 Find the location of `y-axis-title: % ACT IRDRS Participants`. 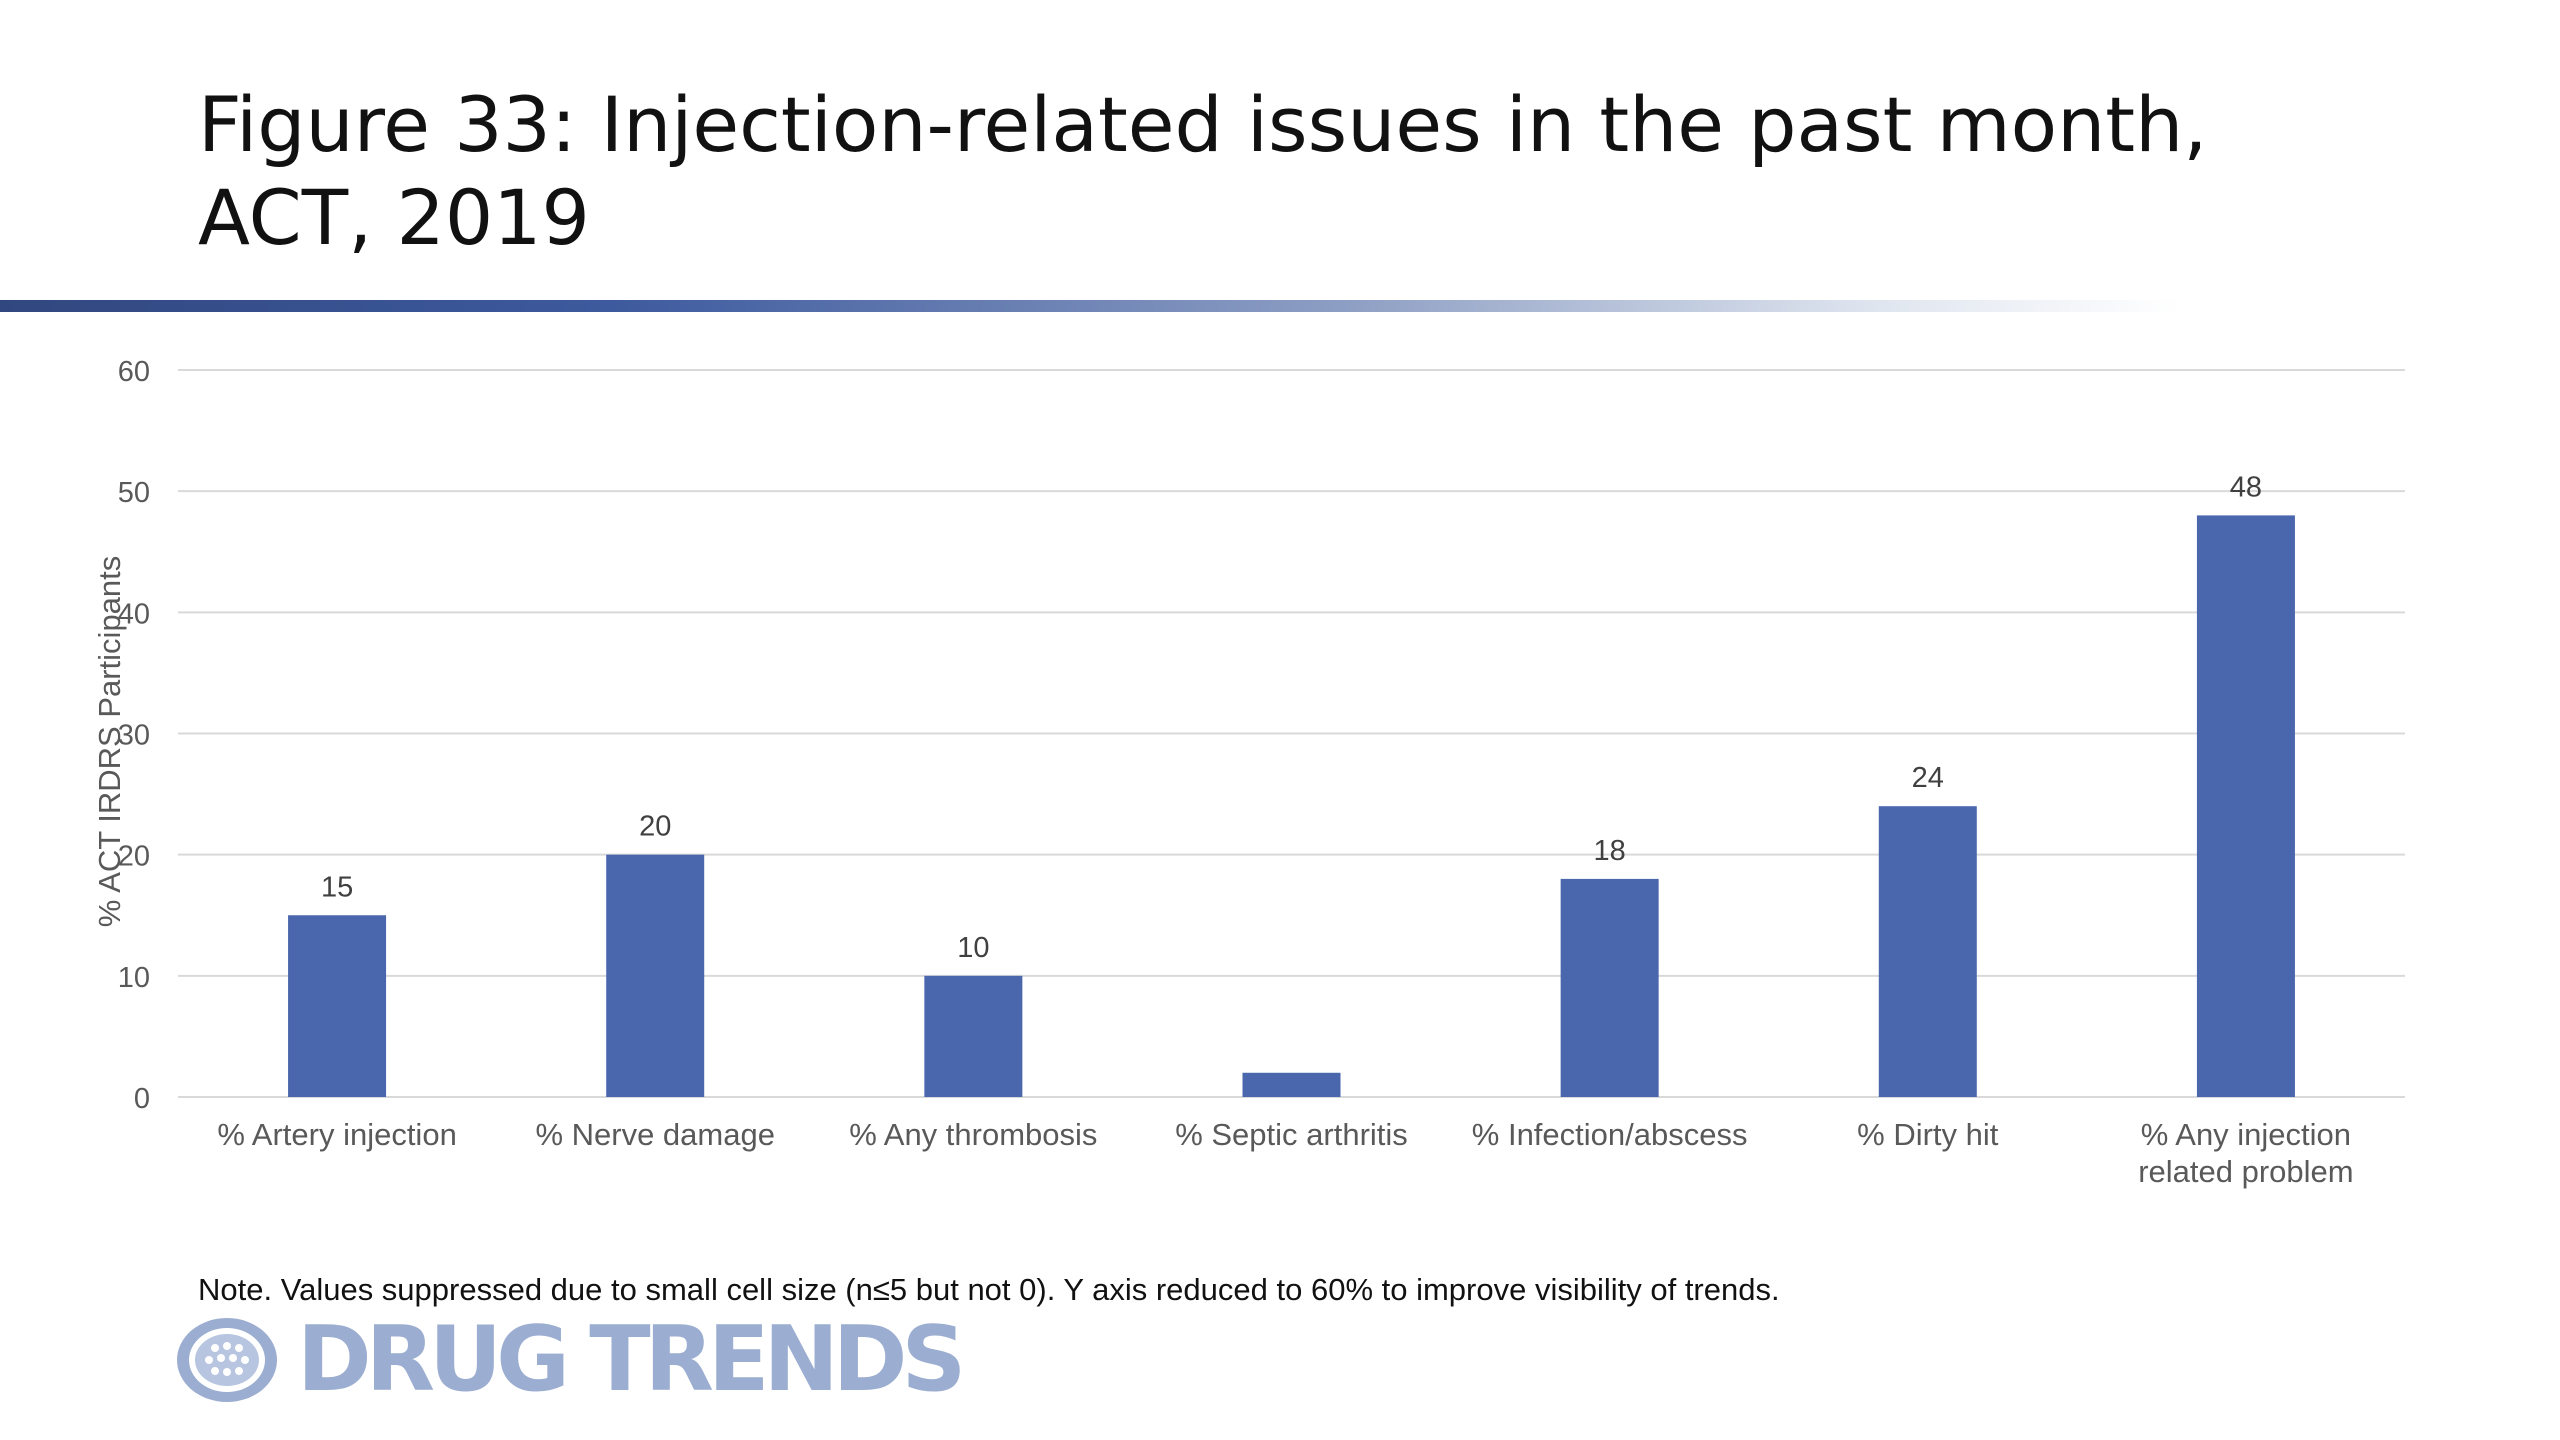

y-axis-title: % ACT IRDRS Participants is located at coordinates (109, 742).